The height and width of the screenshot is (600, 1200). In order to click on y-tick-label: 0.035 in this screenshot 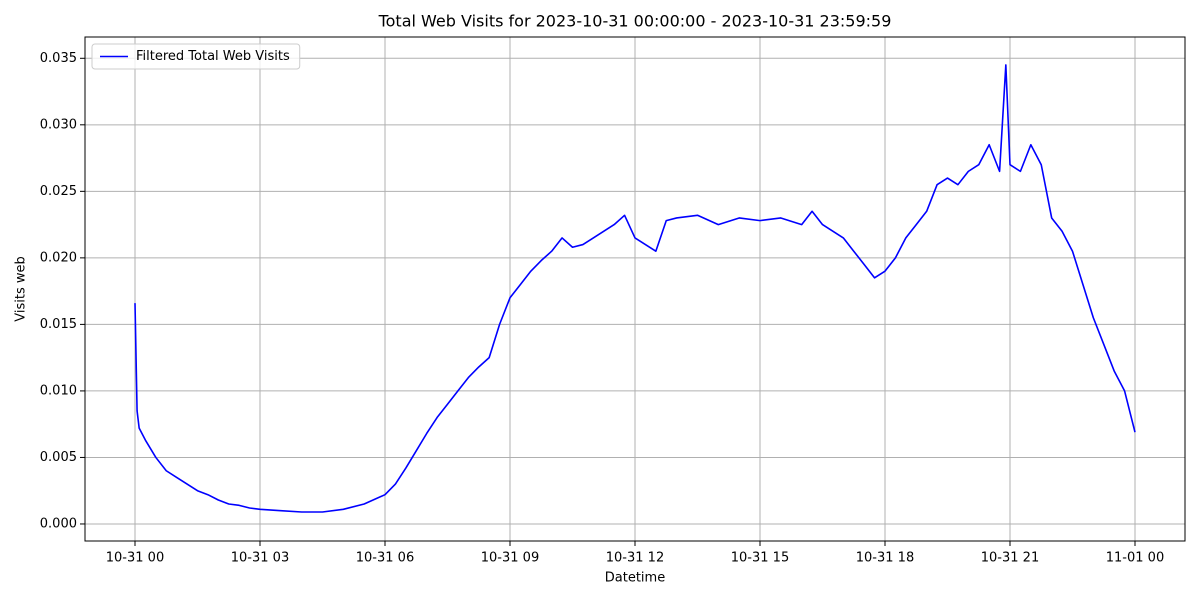, I will do `click(58, 58)`.